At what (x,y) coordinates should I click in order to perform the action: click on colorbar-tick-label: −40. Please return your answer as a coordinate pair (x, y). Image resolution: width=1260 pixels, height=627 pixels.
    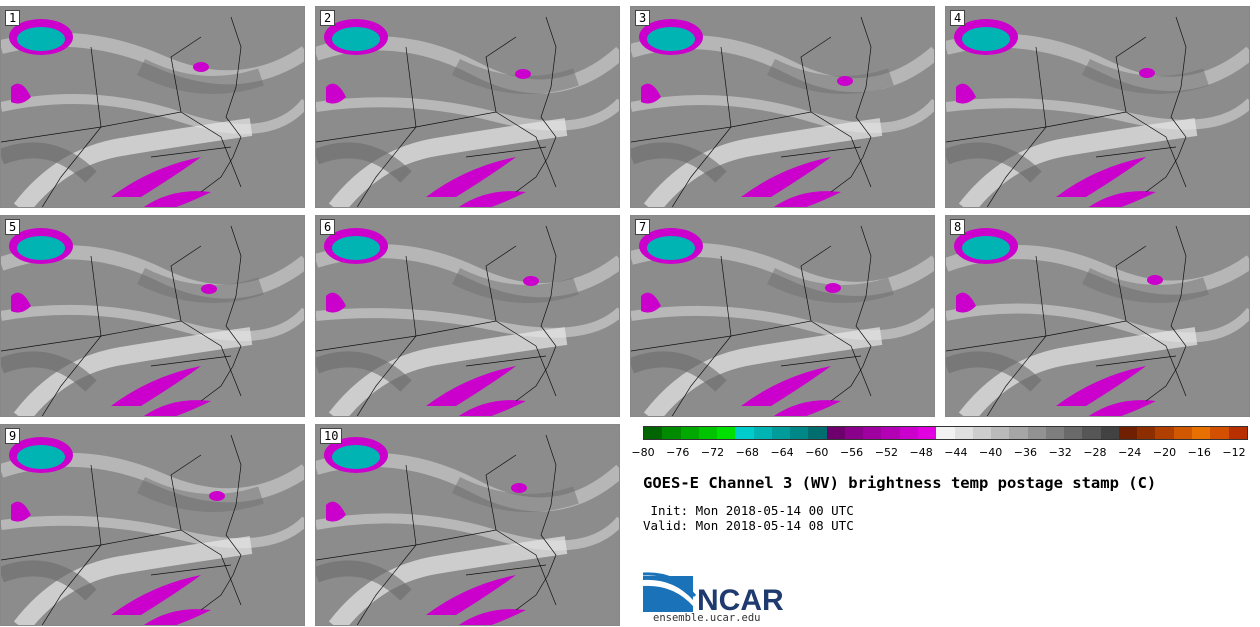
    Looking at the image, I should click on (991, 452).